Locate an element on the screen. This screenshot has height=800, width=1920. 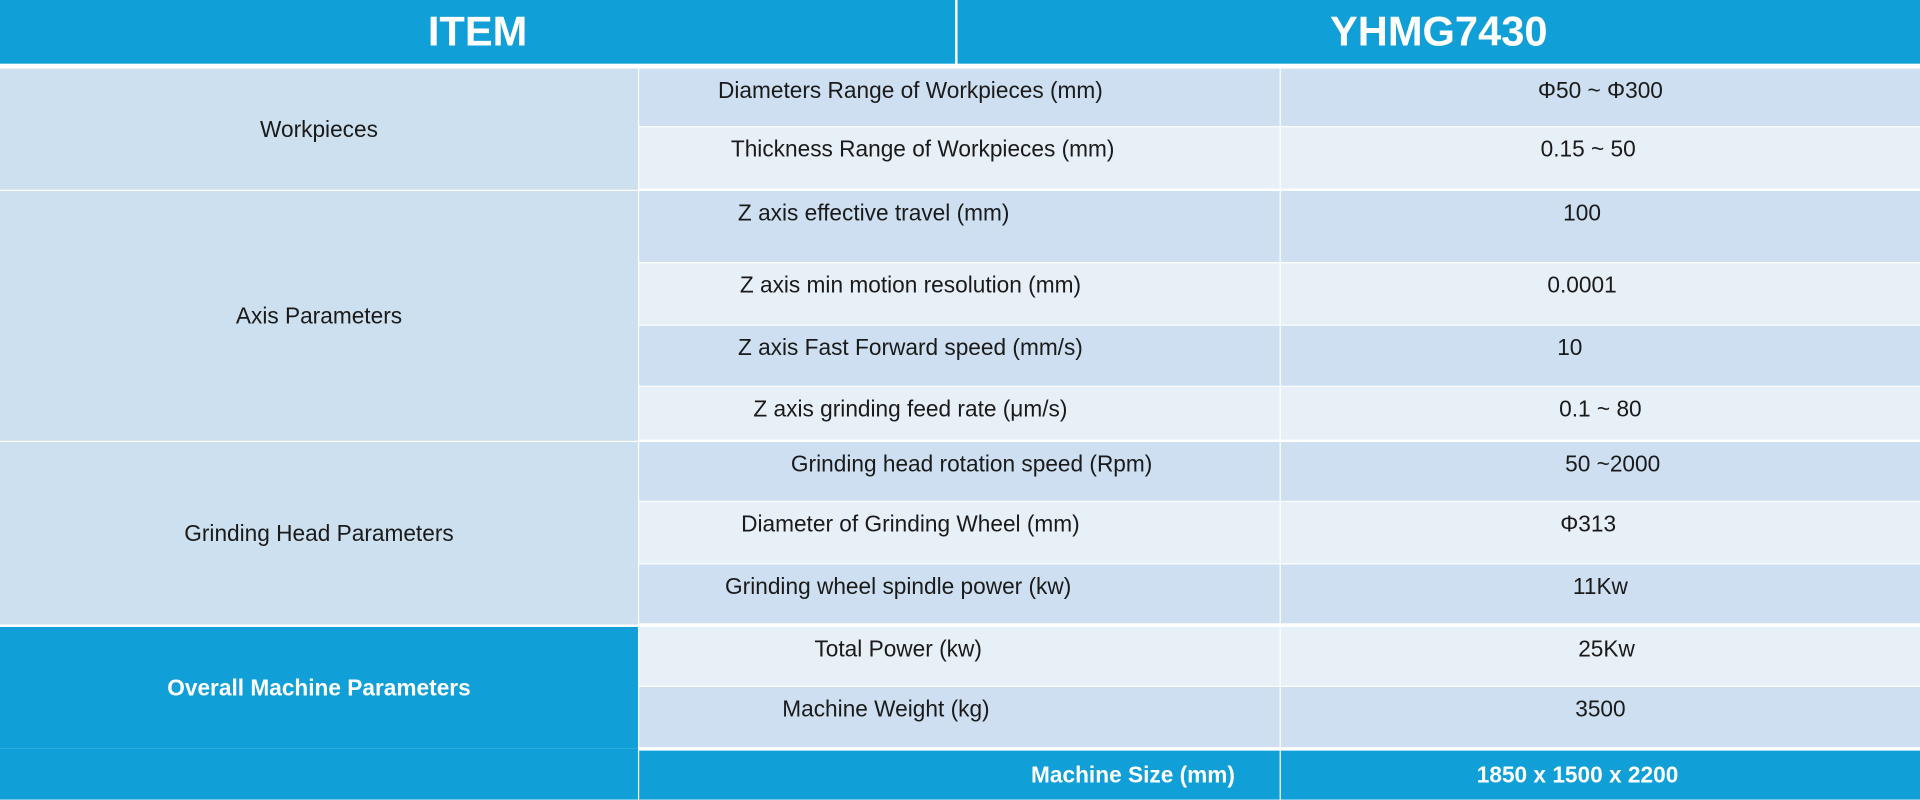
value-text: Φ50 ~ Φ300 is located at coordinates (1600, 90).